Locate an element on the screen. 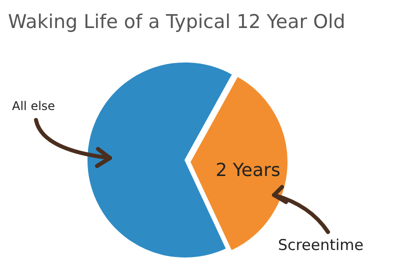  chart-title: Waking Life of a Typical 12 Year Old is located at coordinates (177, 22).